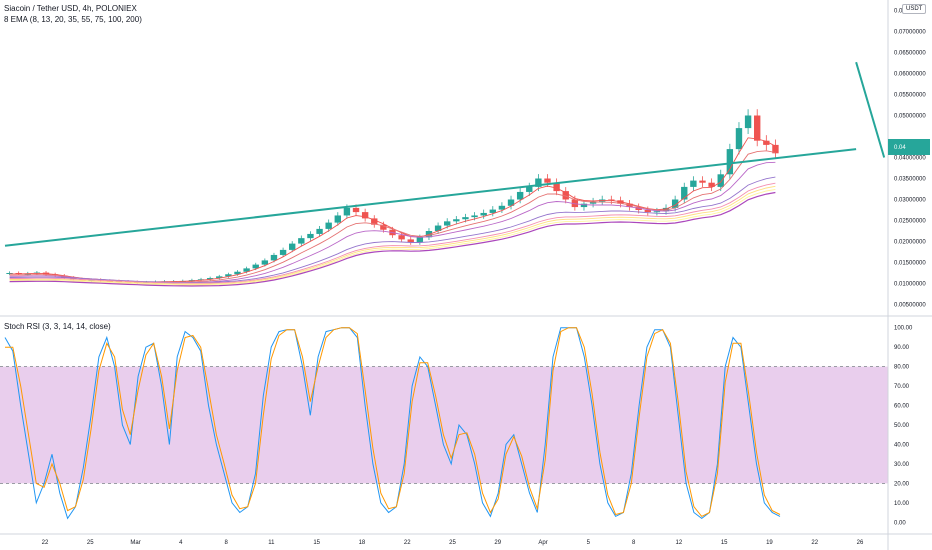 Image resolution: width=932 pixels, height=550 pixels. I want to click on price-tick-label: 0.05000000, so click(910, 117).